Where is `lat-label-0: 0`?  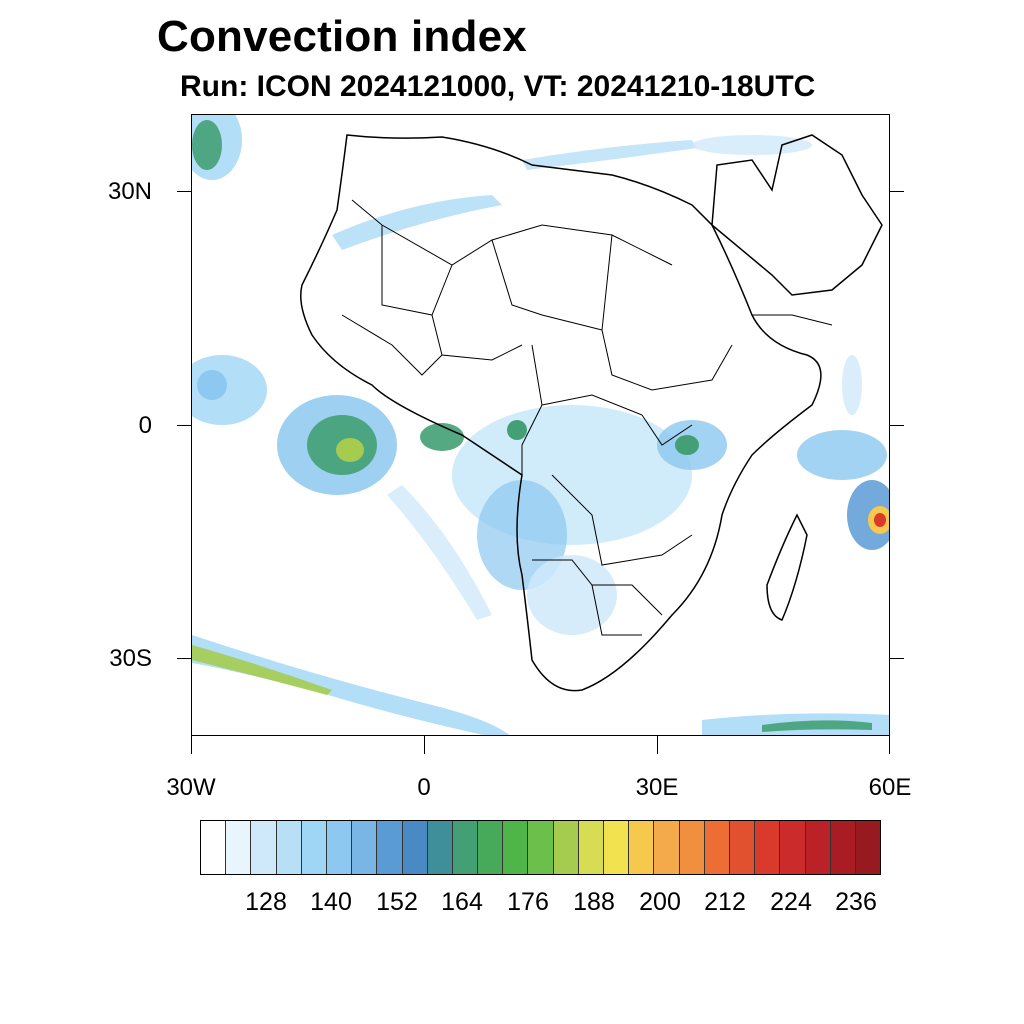 lat-label-0: 0 is located at coordinates (145, 425).